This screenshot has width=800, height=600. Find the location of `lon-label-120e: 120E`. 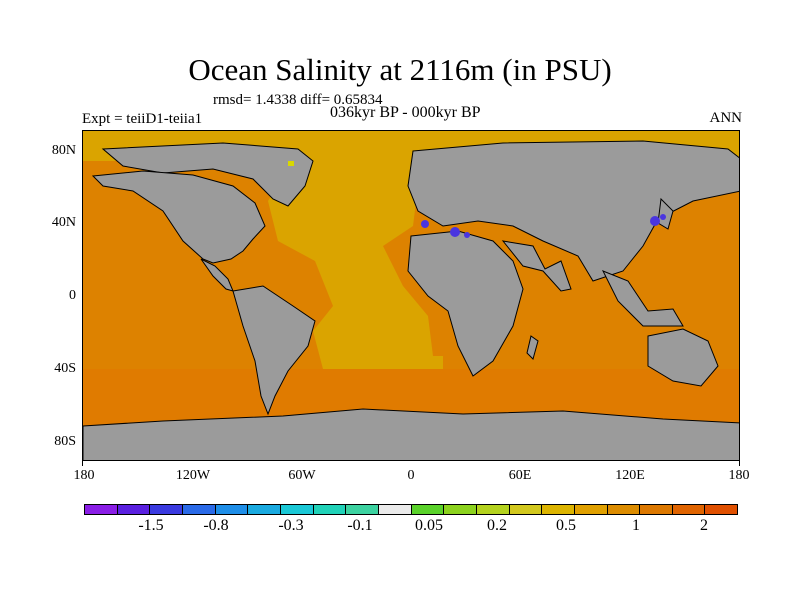

lon-label-120e: 120E is located at coordinates (630, 475).